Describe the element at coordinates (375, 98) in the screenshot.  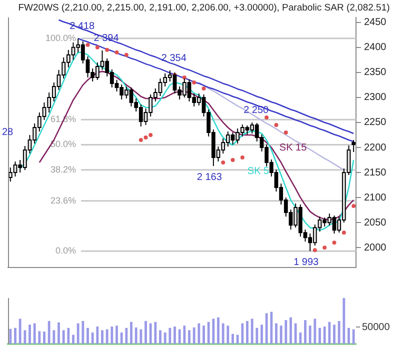
I see `y-tick-label: 2300` at that location.